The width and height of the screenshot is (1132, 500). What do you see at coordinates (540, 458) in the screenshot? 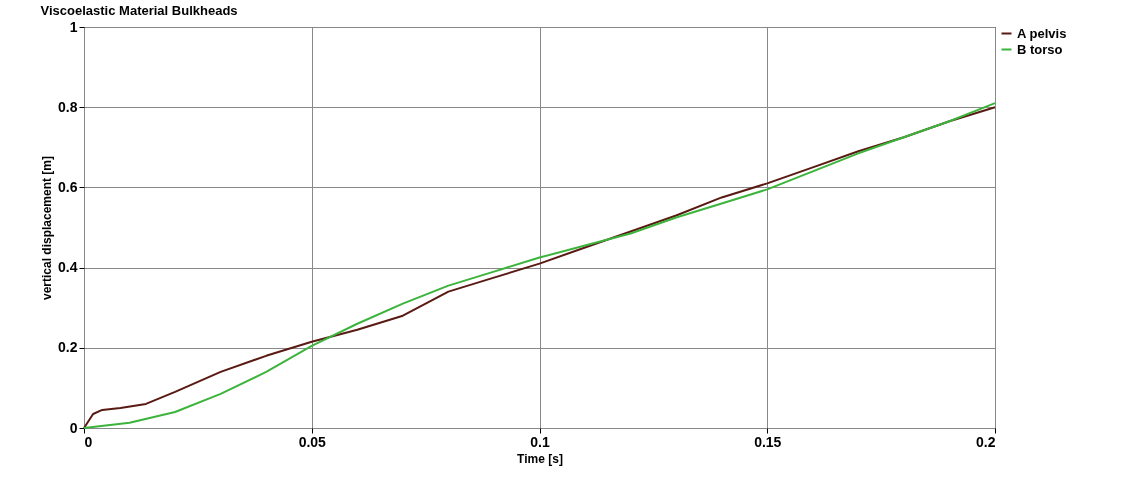
I see `x-axis-title: Time [s]` at bounding box center [540, 458].